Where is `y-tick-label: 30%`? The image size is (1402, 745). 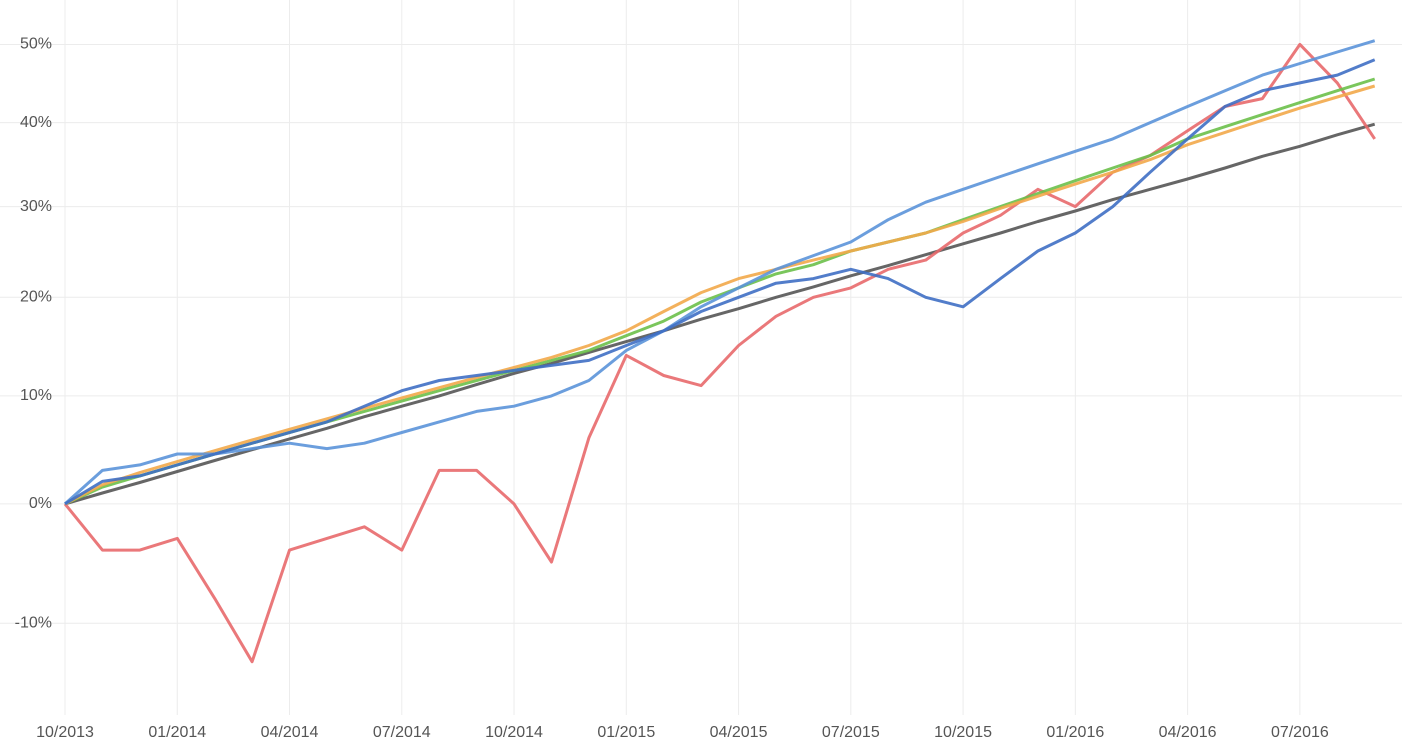 y-tick-label: 30% is located at coordinates (36, 206).